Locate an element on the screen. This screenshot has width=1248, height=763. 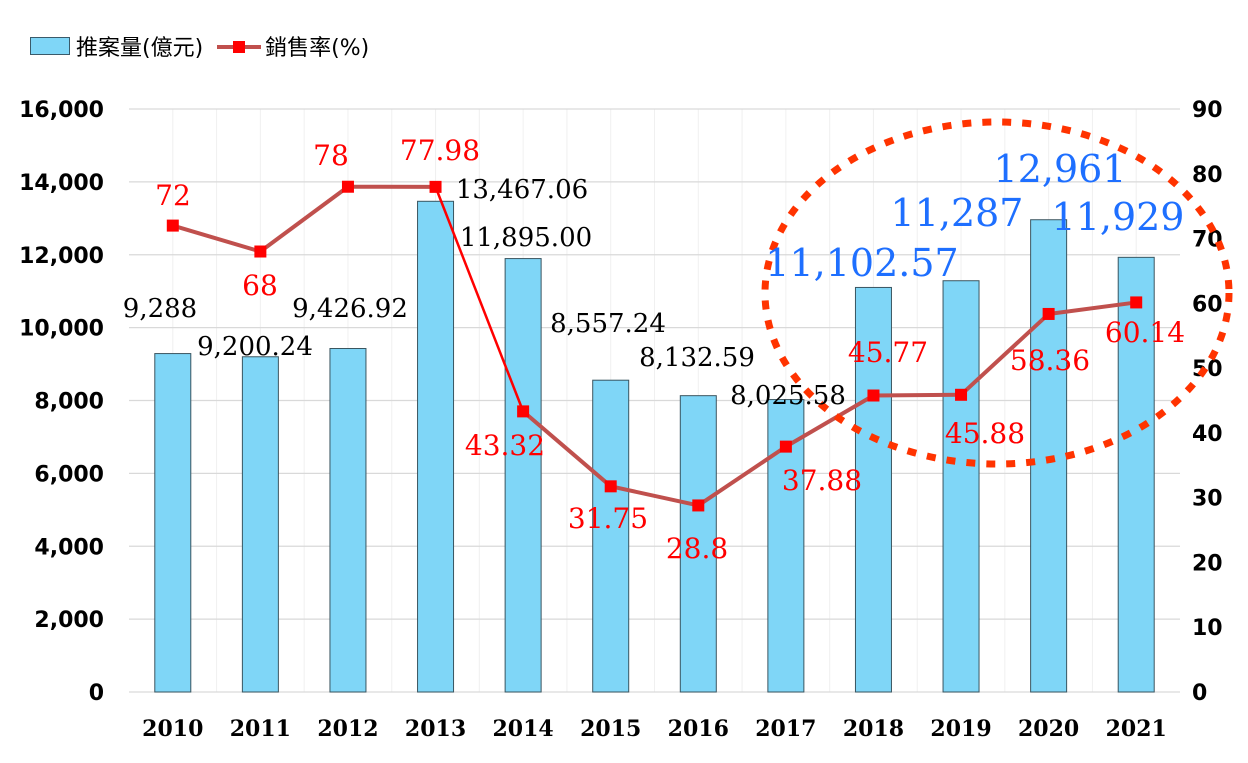
line-marker-2019 is located at coordinates (961, 394).